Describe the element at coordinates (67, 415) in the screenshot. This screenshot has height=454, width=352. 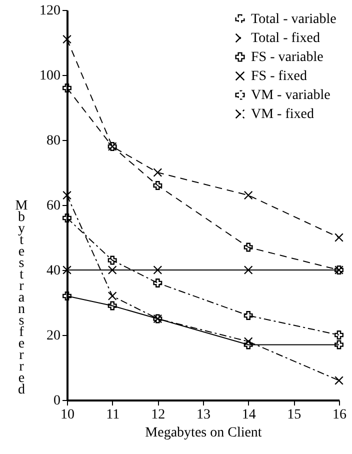
I see `x-tick-label: 10` at that location.